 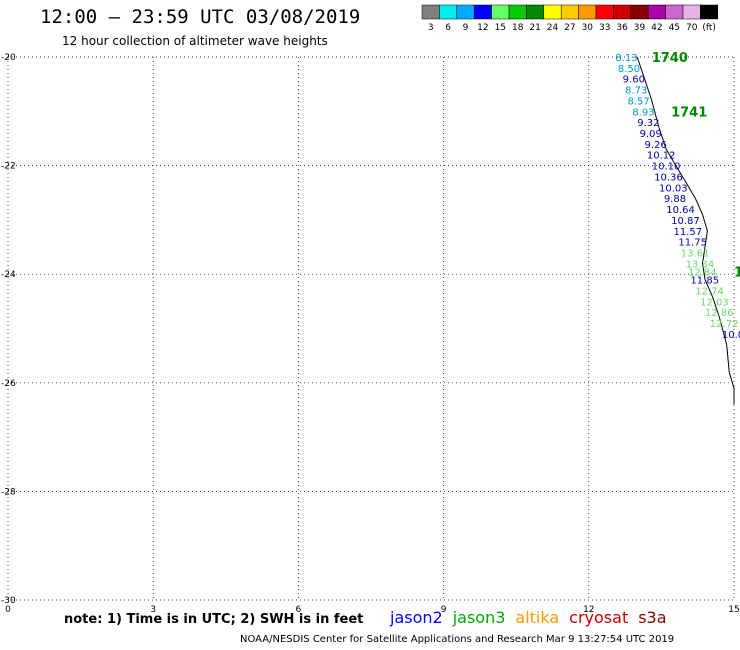 What do you see at coordinates (680, 210) in the screenshot?
I see `wave-height-label: 10.64` at bounding box center [680, 210].